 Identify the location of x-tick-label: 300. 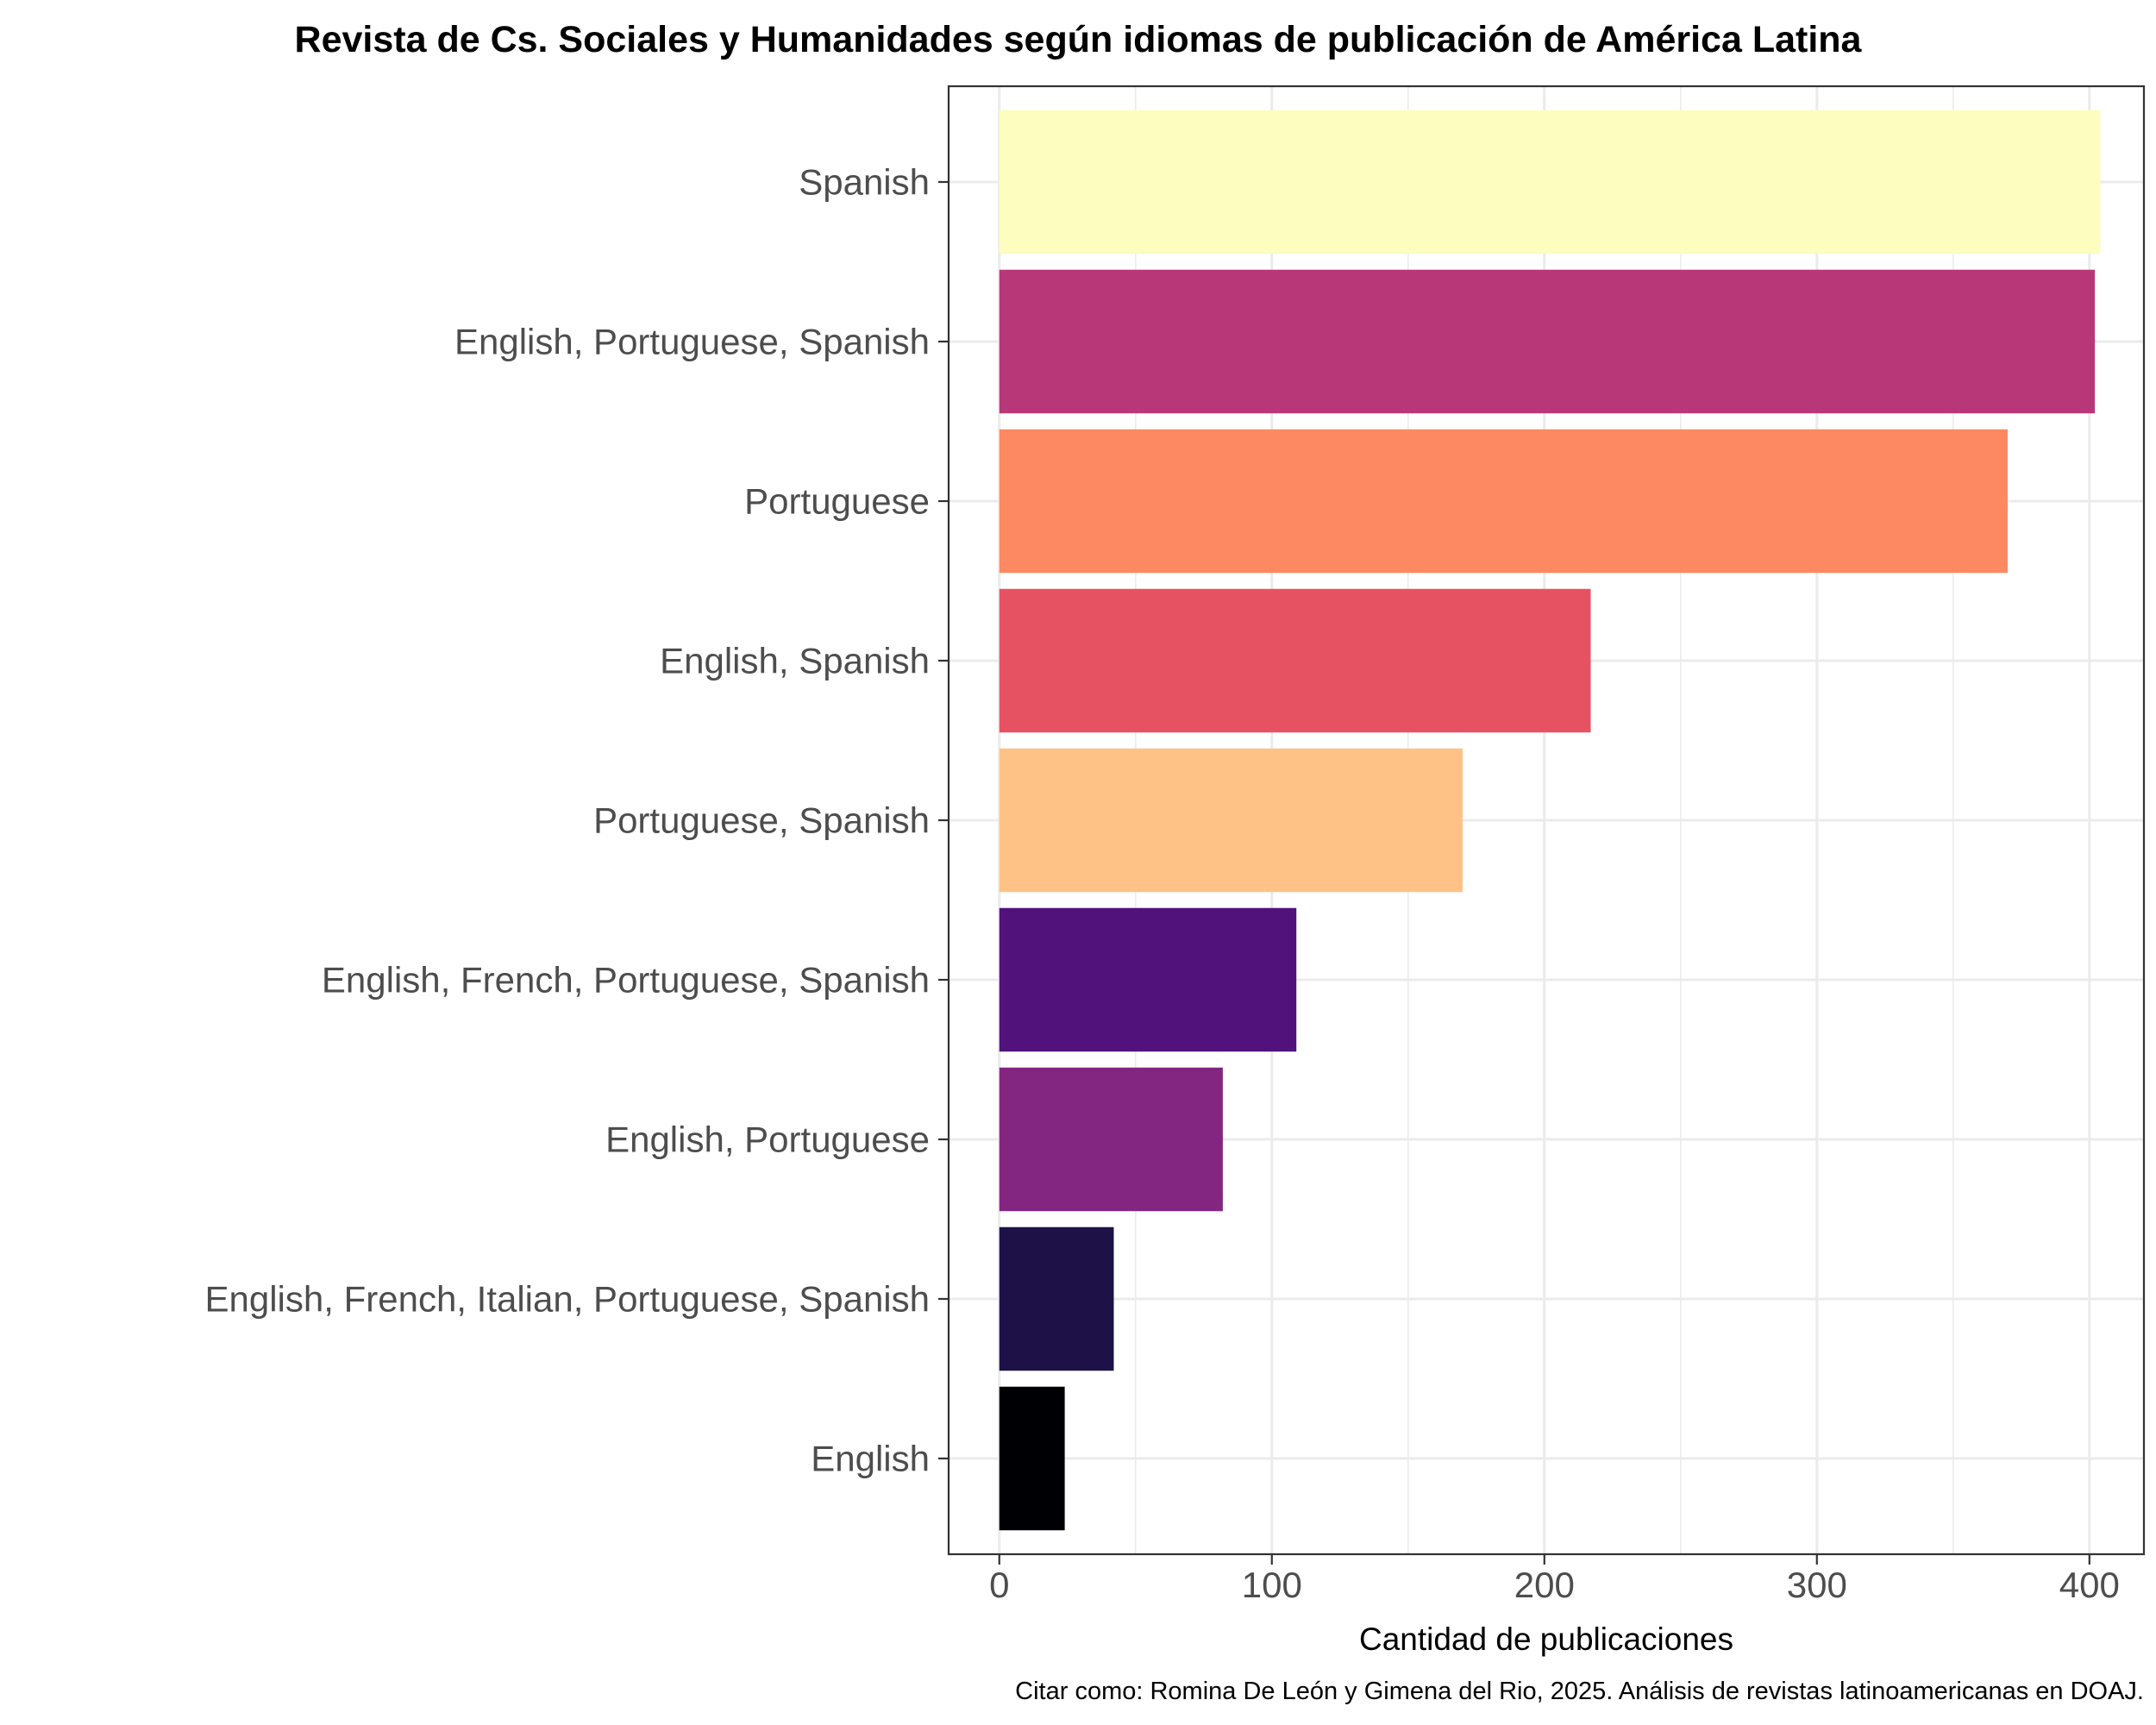
(1817, 1585).